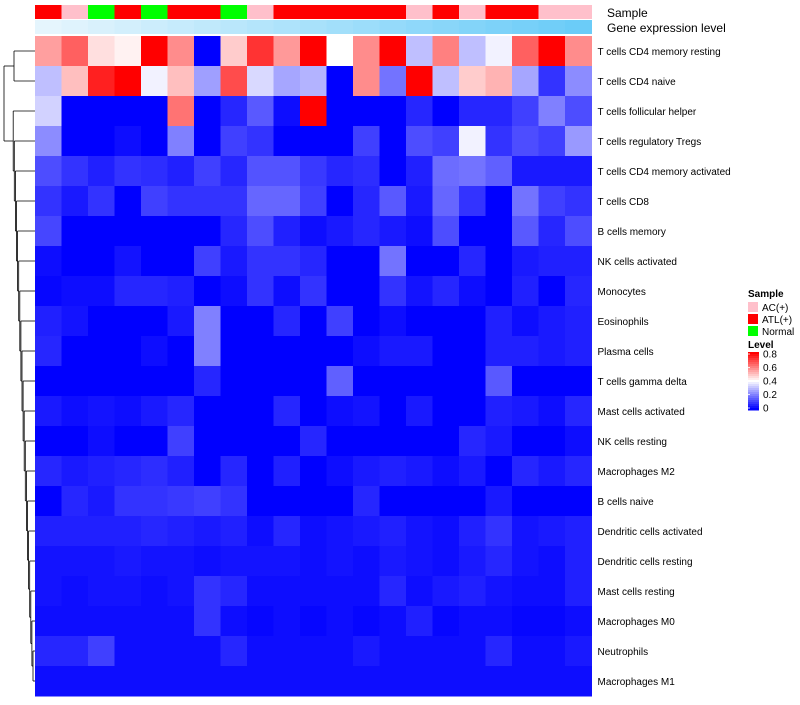 The height and width of the screenshot is (705, 800). I want to click on row-label: Plasma cells, so click(626, 352).